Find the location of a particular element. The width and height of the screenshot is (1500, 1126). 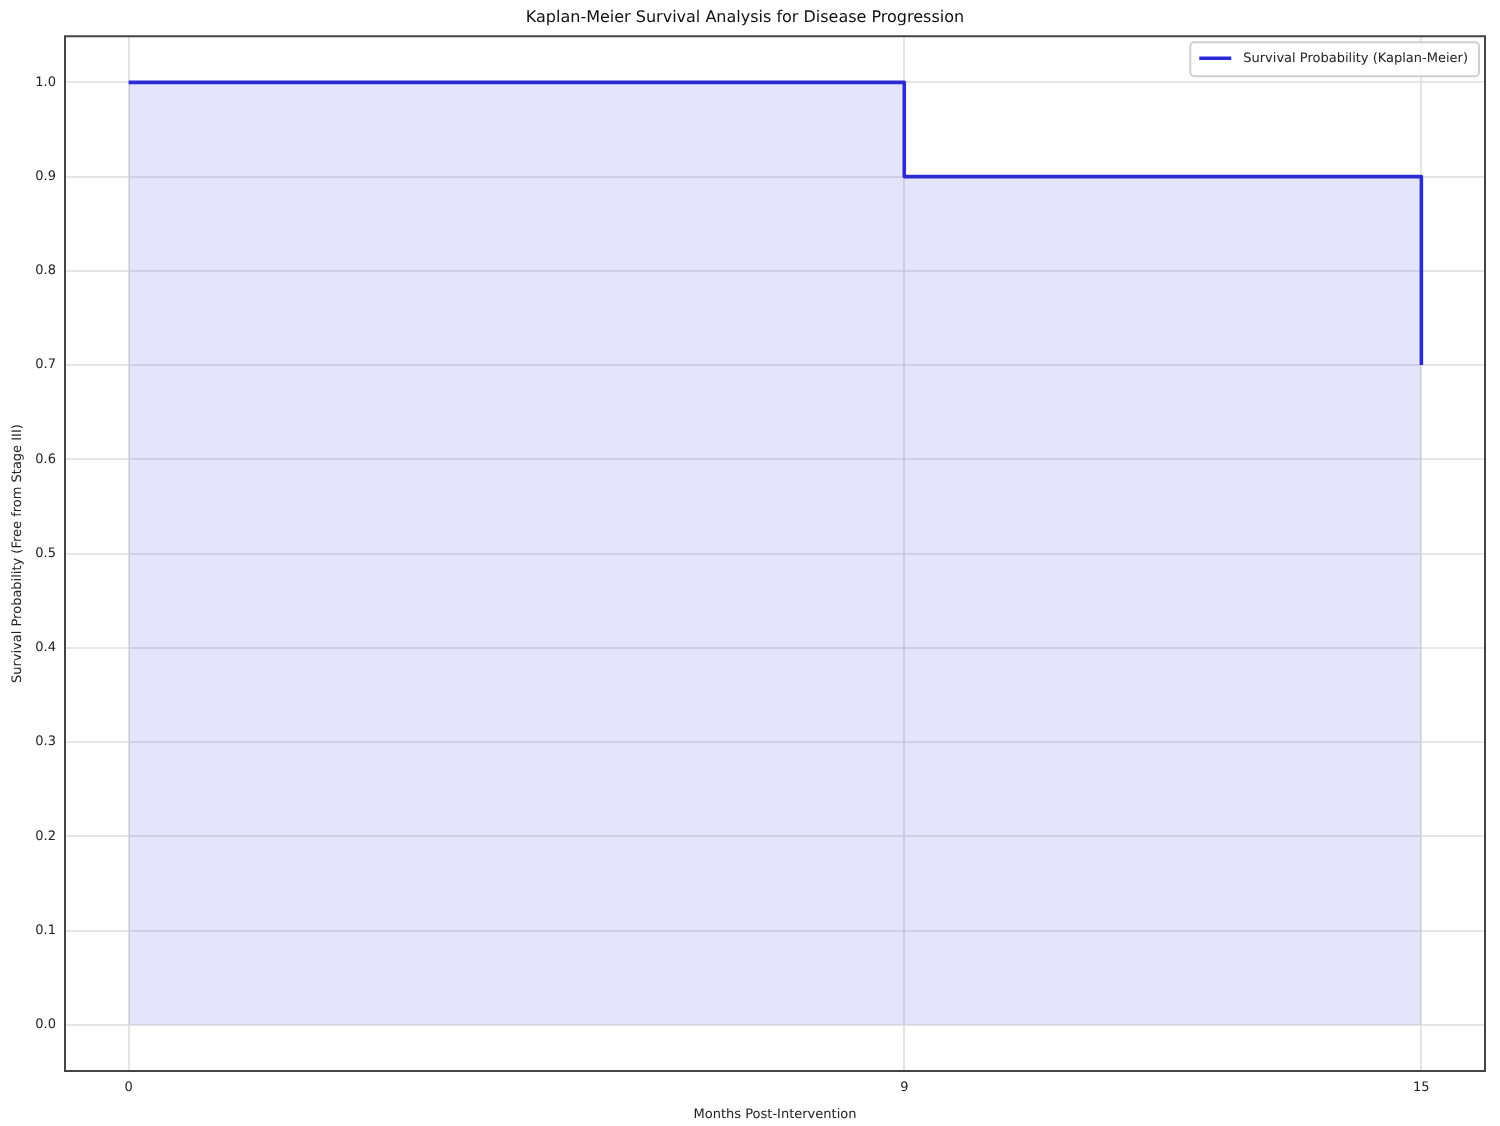

chart-title: Kaplan-Meier Survival Analysis for Disease Progression is located at coordinates (745, 16).